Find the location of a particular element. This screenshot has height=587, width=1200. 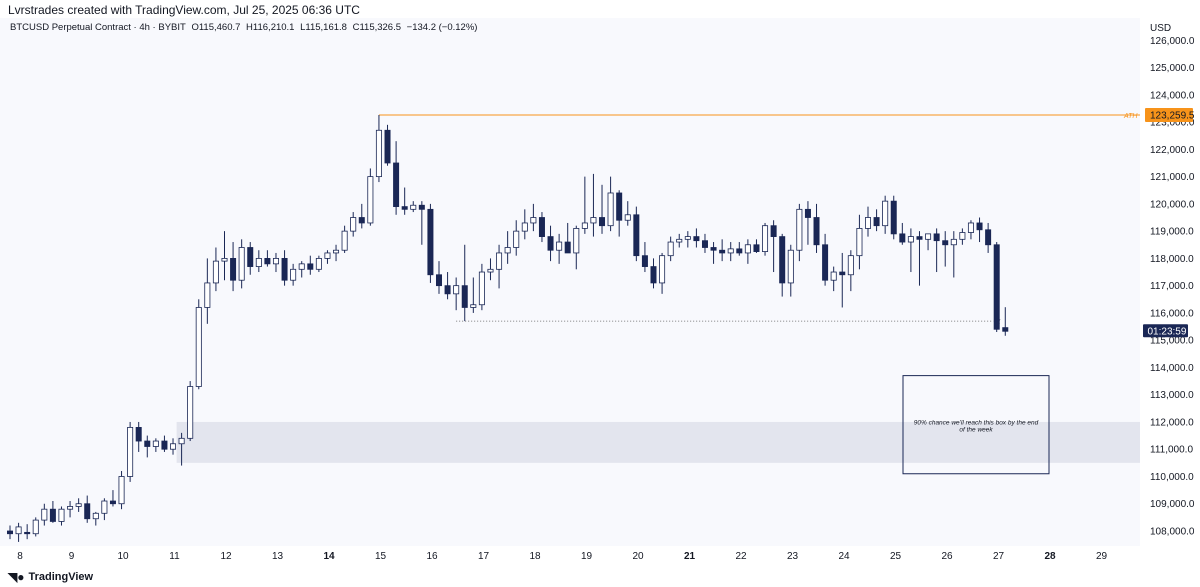

countdown-badge is located at coordinates (1165, 331).